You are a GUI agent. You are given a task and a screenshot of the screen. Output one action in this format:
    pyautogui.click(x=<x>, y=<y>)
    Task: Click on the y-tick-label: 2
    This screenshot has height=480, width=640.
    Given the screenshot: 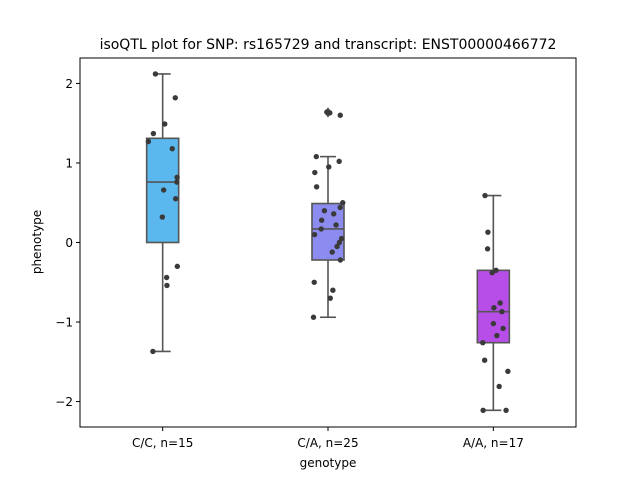 What is the action you would take?
    pyautogui.click(x=69, y=84)
    